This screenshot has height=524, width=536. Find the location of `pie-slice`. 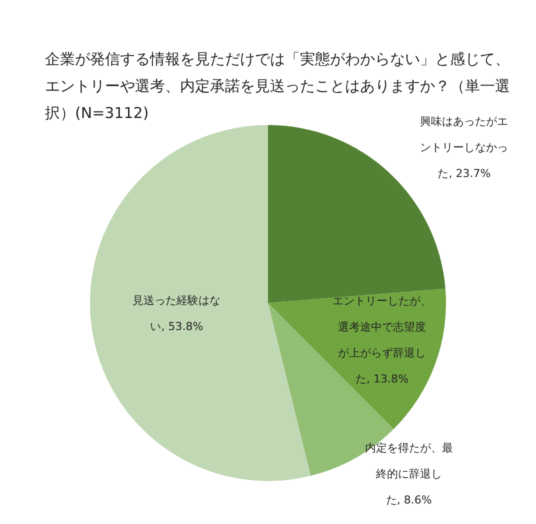

pie-slice is located at coordinates (357, 359).